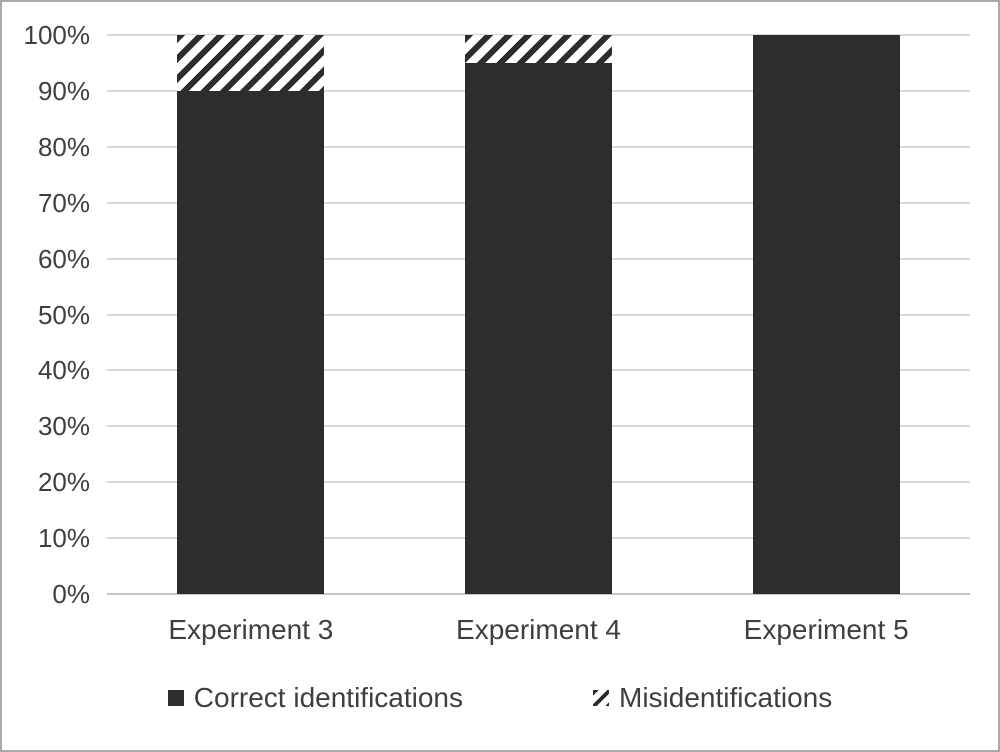 This screenshot has height=752, width=1000. Describe the element at coordinates (71, 594) in the screenshot. I see `y-tick-label: 0%` at that location.